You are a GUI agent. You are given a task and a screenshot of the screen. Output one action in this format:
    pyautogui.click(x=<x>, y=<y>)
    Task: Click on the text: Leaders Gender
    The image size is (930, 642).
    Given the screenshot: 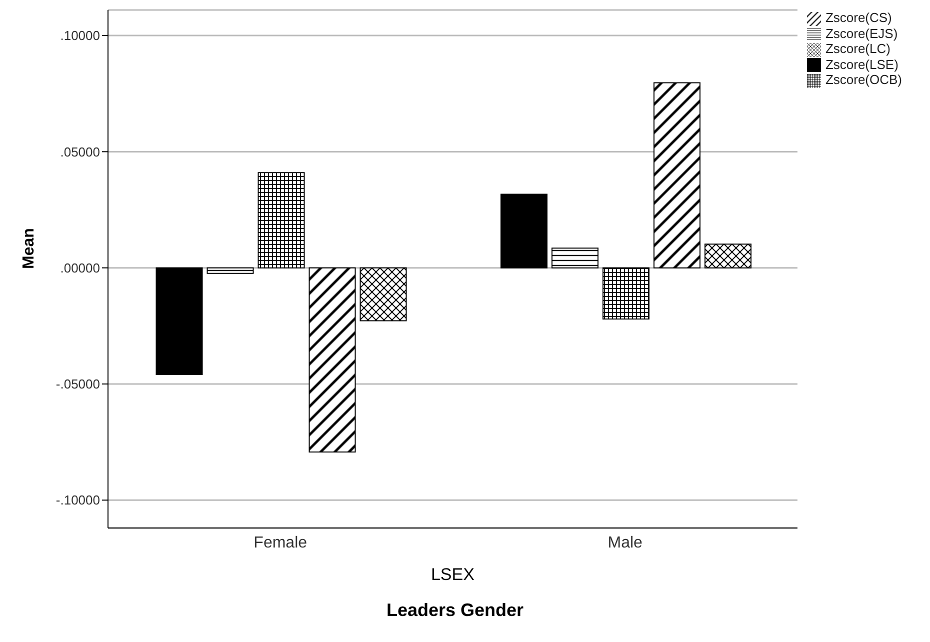 What is the action you would take?
    pyautogui.click(x=455, y=610)
    